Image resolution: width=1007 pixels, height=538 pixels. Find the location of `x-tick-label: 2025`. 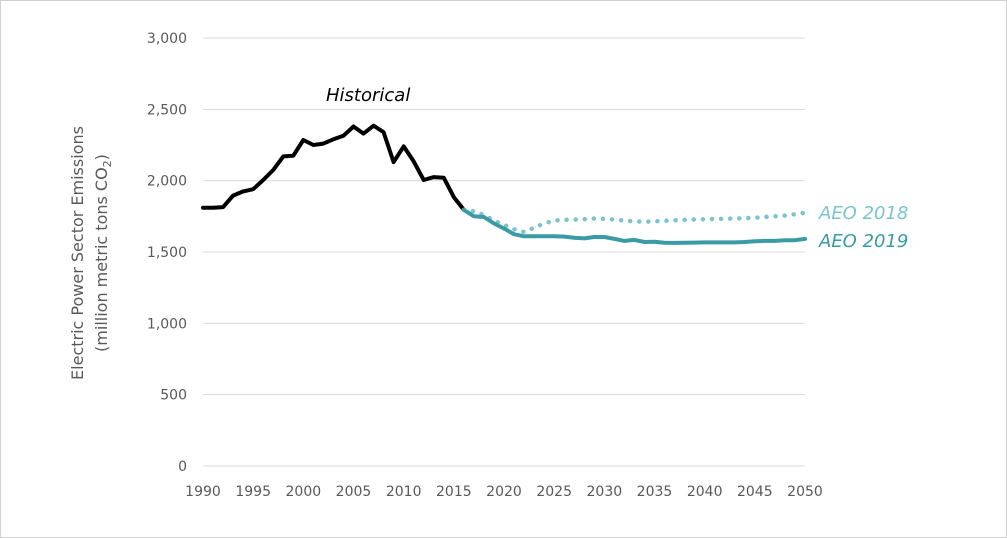

x-tick-label: 2025 is located at coordinates (554, 492).